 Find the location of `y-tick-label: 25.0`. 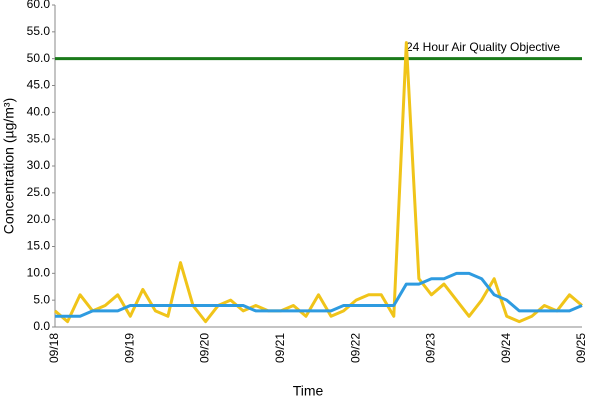

y-tick-label: 25.0 is located at coordinates (39, 192).